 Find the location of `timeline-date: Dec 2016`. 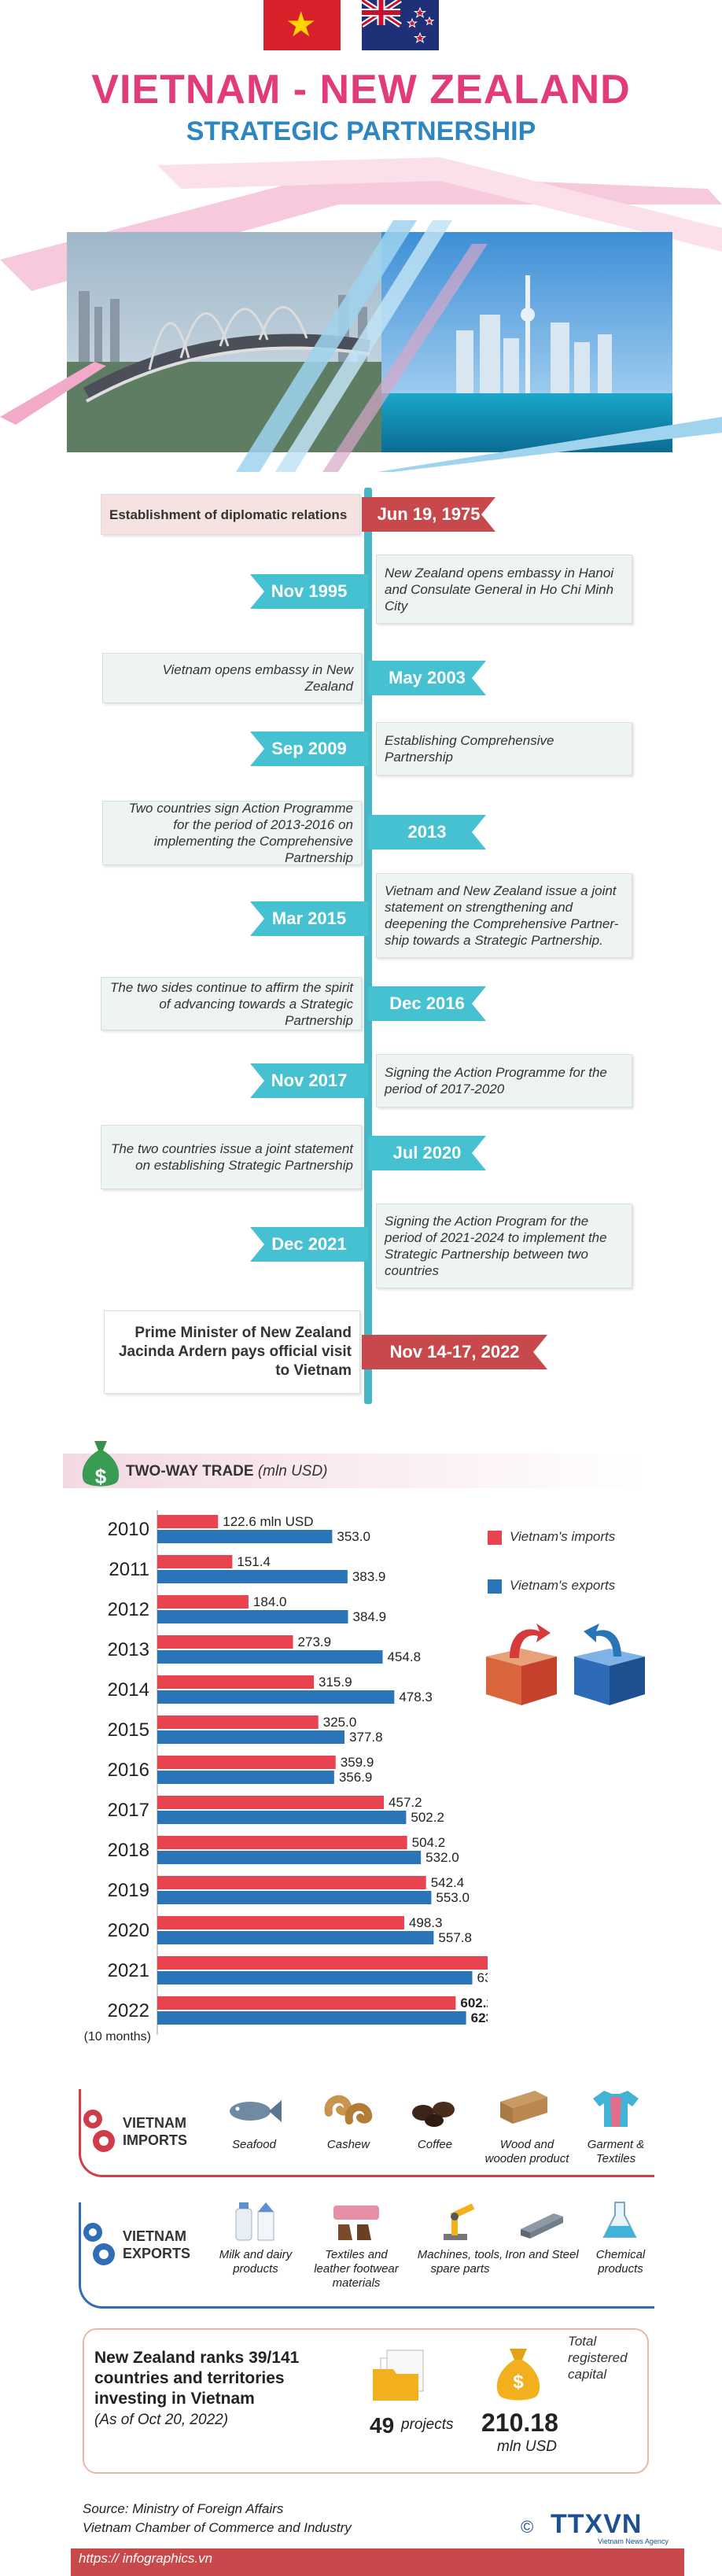

timeline-date: Dec 2016 is located at coordinates (427, 1003).